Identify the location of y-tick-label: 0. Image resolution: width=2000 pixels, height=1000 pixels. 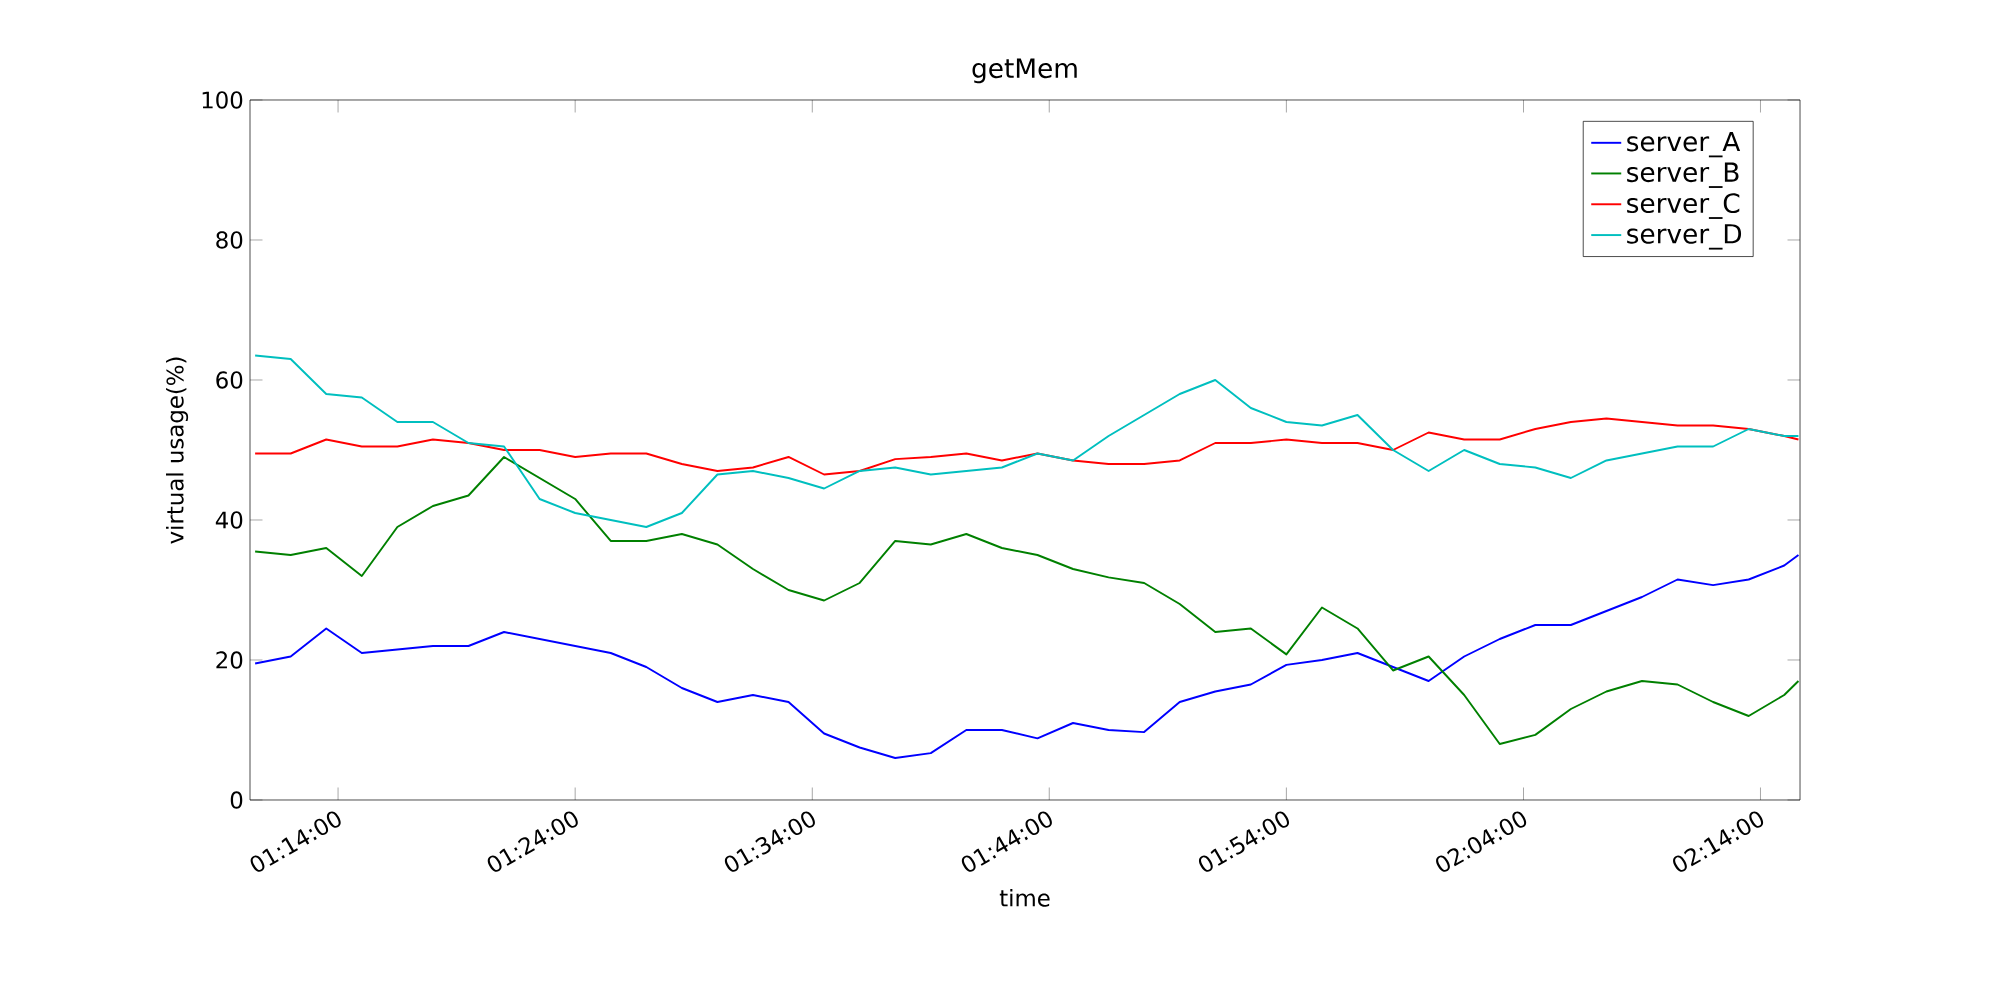
(236, 800).